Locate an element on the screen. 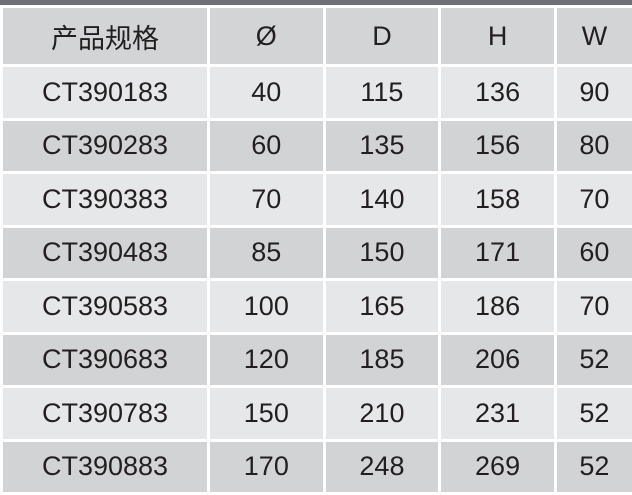 The image size is (632, 495). table-row: CT390683 120 185 206 52 is located at coordinates (317, 359).